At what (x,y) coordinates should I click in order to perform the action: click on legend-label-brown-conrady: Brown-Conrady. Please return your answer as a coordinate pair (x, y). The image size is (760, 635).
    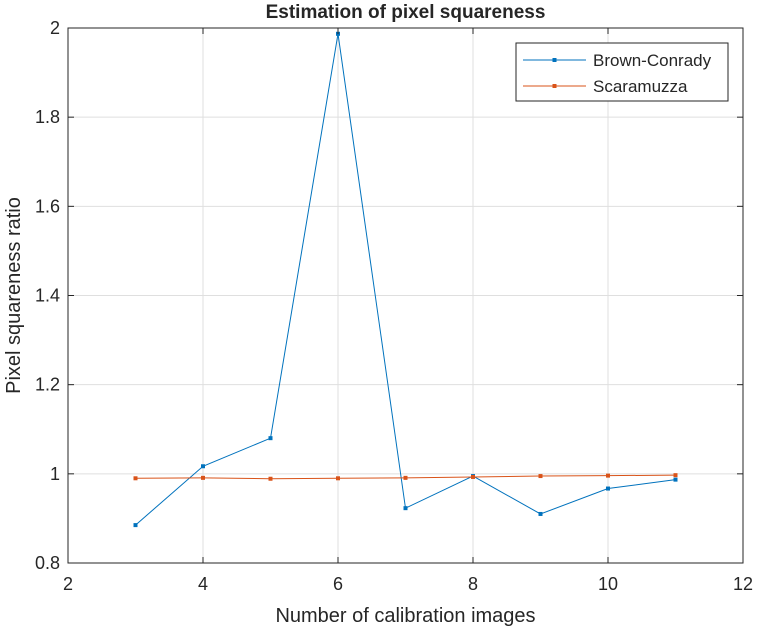
    Looking at the image, I should click on (652, 60).